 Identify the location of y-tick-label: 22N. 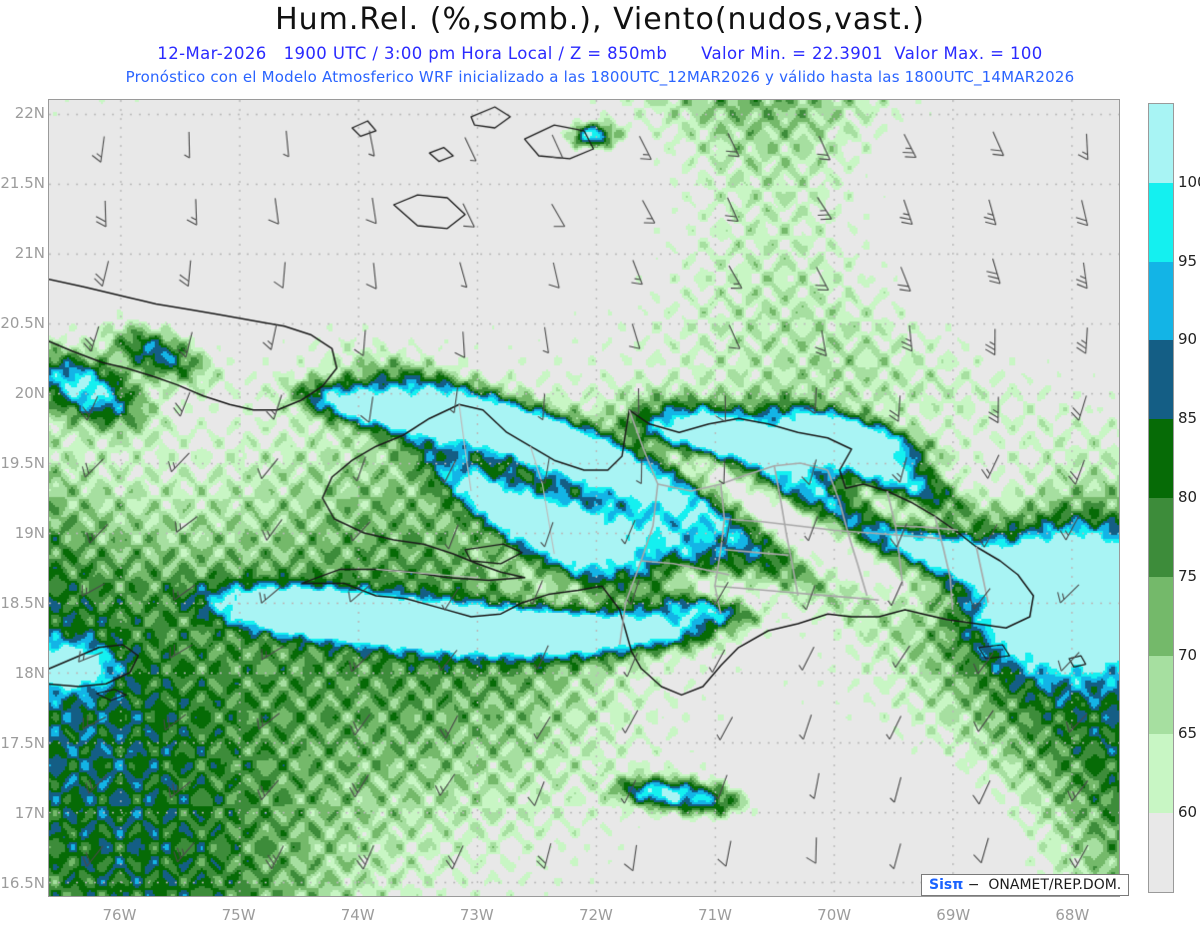
(29, 113).